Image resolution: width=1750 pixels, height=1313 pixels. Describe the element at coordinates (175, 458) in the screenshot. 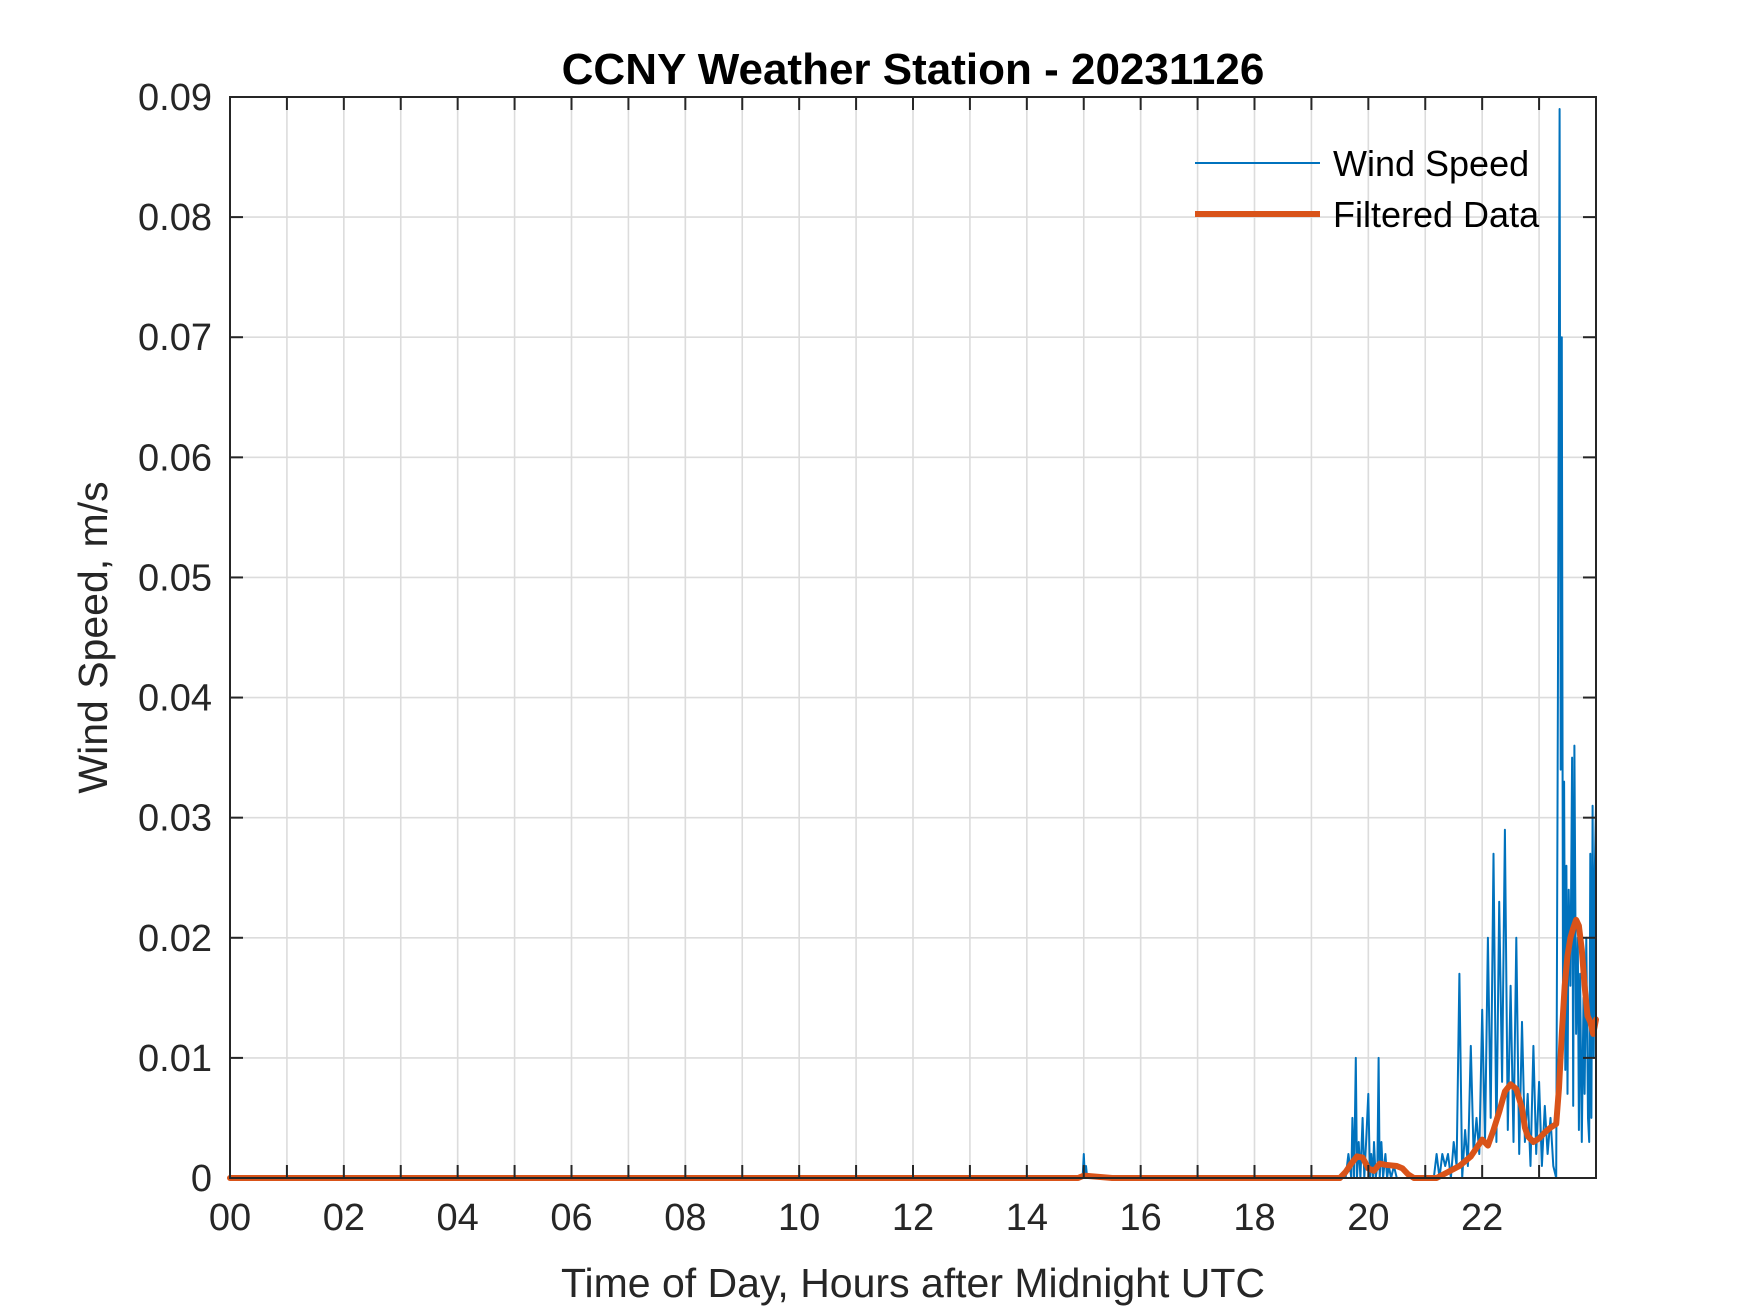

I see `y-tick-label: 0.06` at that location.